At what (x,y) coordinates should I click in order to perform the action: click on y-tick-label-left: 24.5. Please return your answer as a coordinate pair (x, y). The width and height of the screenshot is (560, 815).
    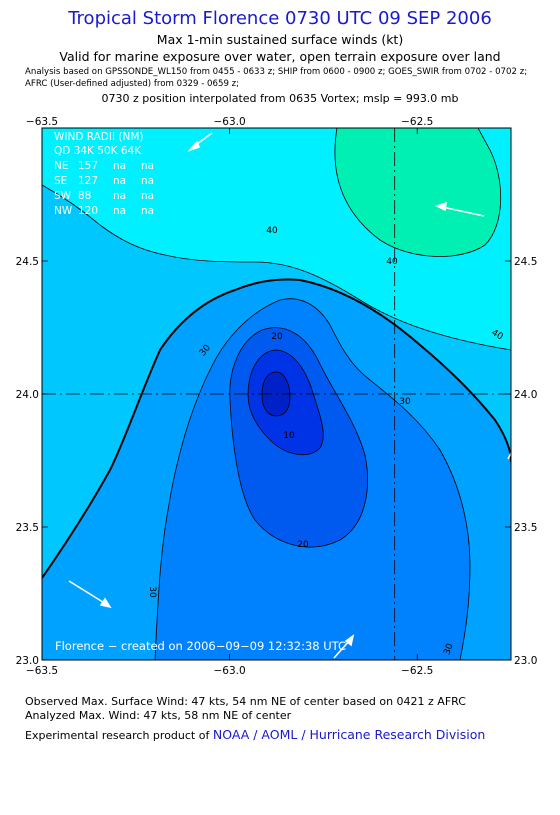
    Looking at the image, I should click on (27, 262).